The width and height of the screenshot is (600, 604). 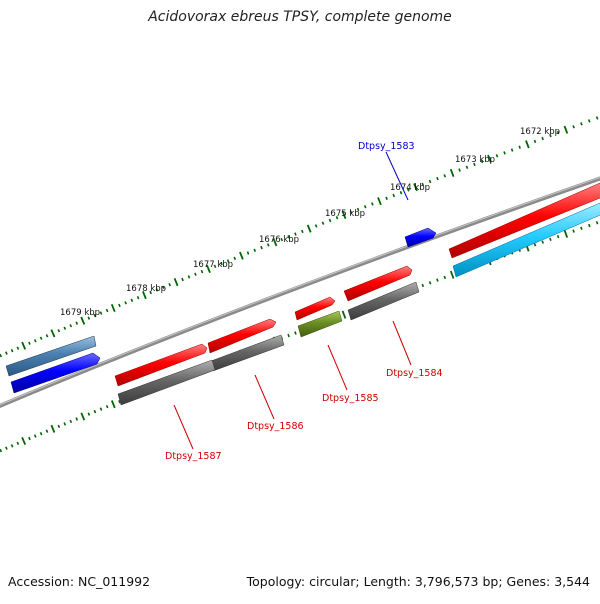 What do you see at coordinates (350, 398) in the screenshot?
I see `gene-label-dtpsy-1585: Dtpsy_1585` at bounding box center [350, 398].